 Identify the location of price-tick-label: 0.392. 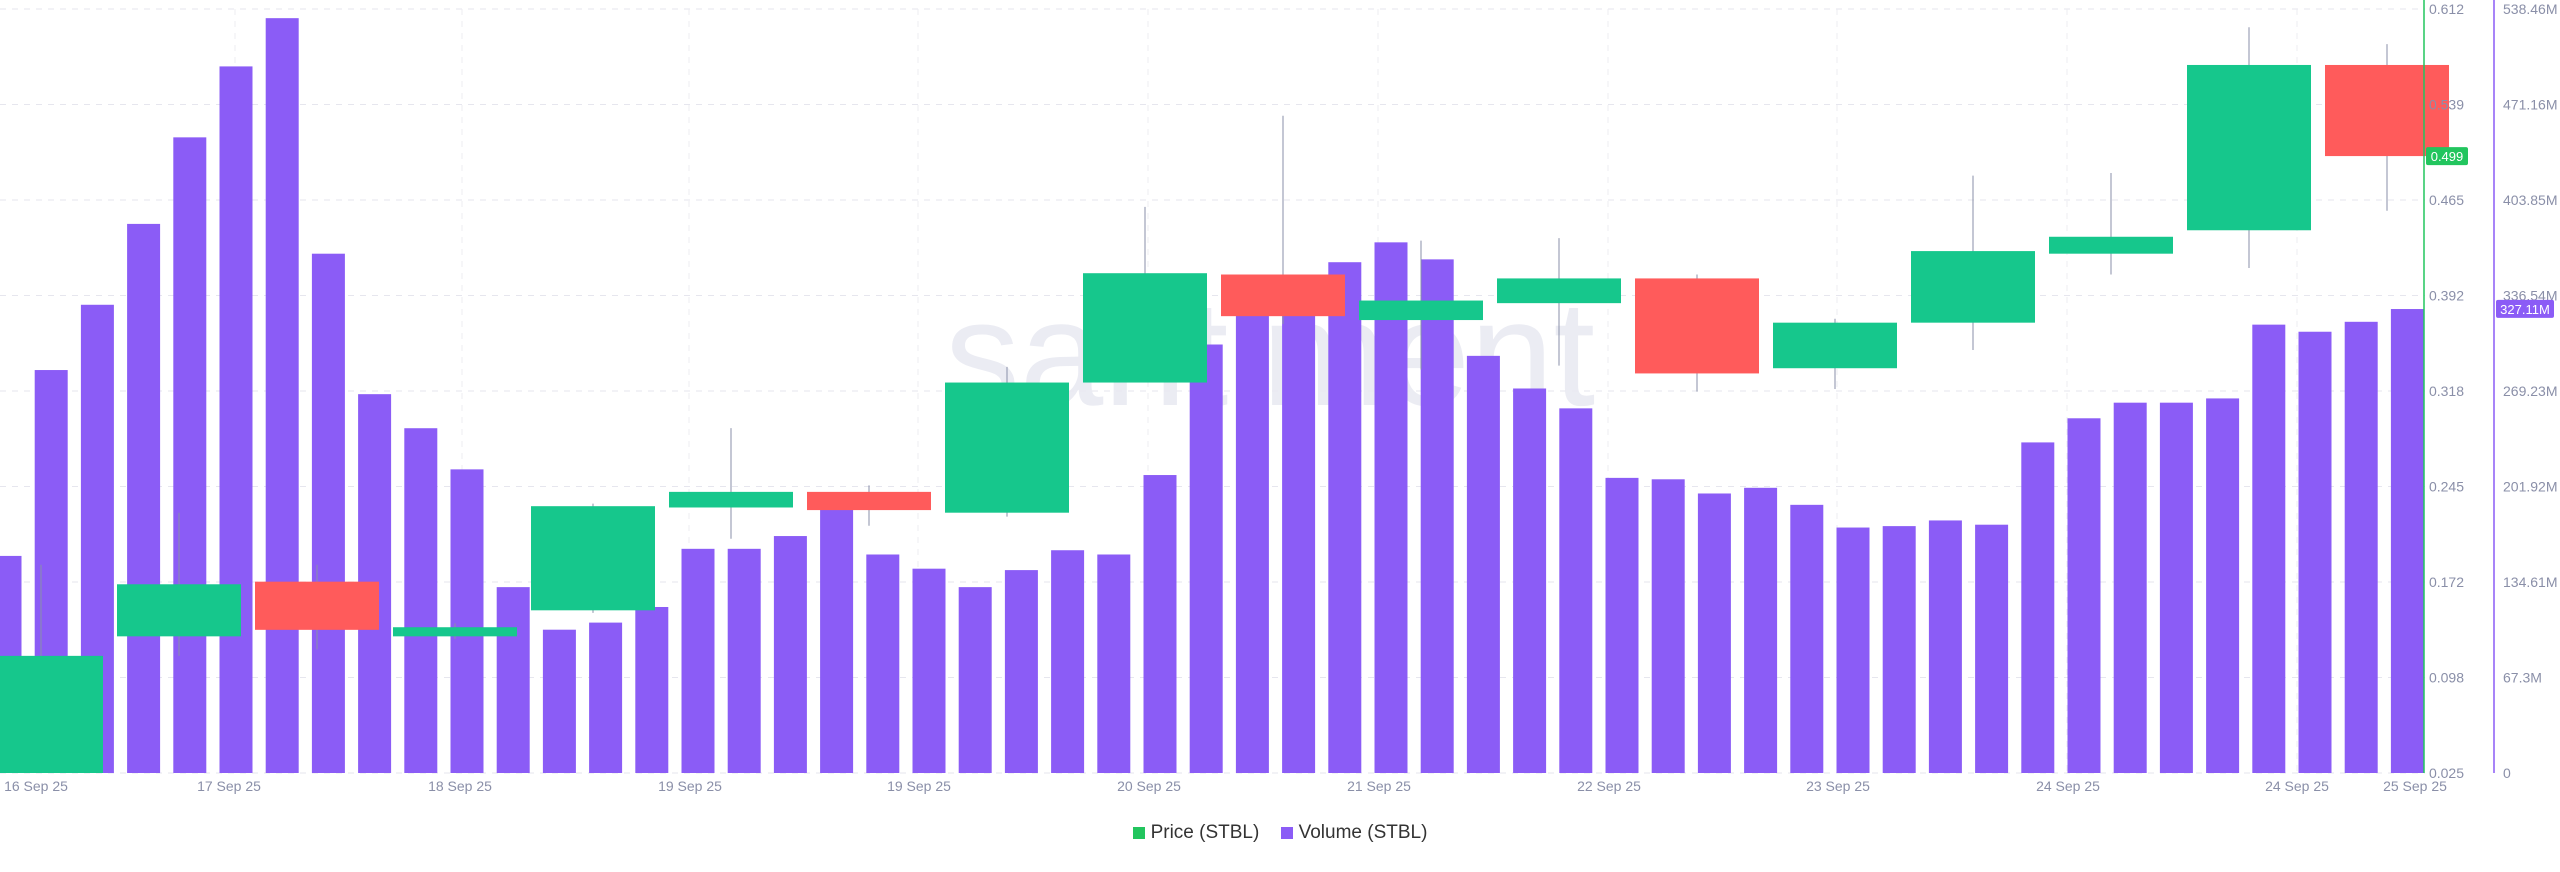
(2446, 296).